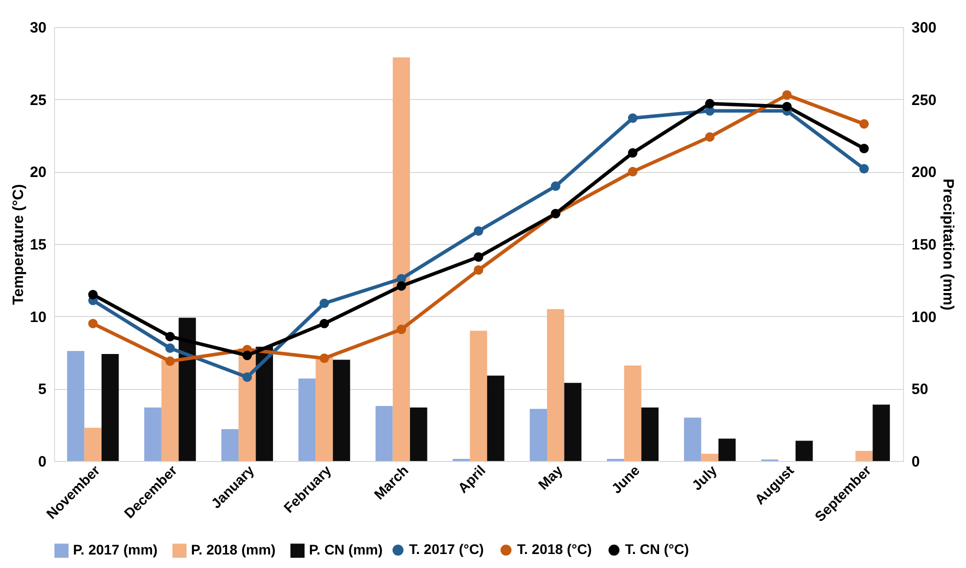  What do you see at coordinates (916, 462) in the screenshot?
I see `y2-tick-label: 0` at bounding box center [916, 462].